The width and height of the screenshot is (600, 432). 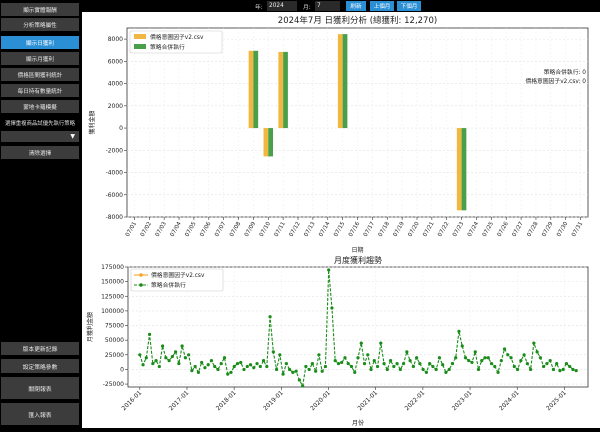 I want to click on chart1-ytick-label: -2000, so click(x=115, y=150).